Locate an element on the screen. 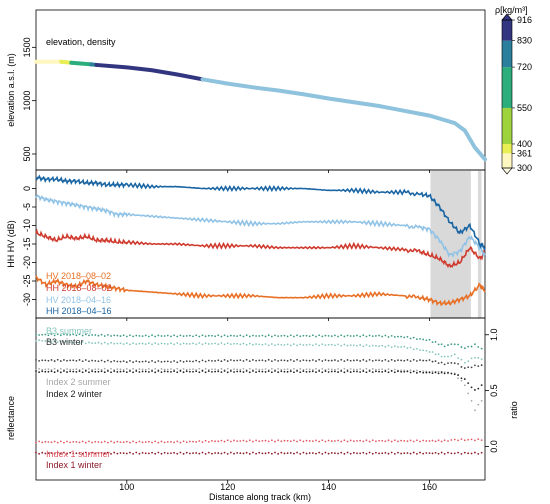 The image size is (550, 504). legend-index1-summer: Index 1 summer is located at coordinates (78, 454).